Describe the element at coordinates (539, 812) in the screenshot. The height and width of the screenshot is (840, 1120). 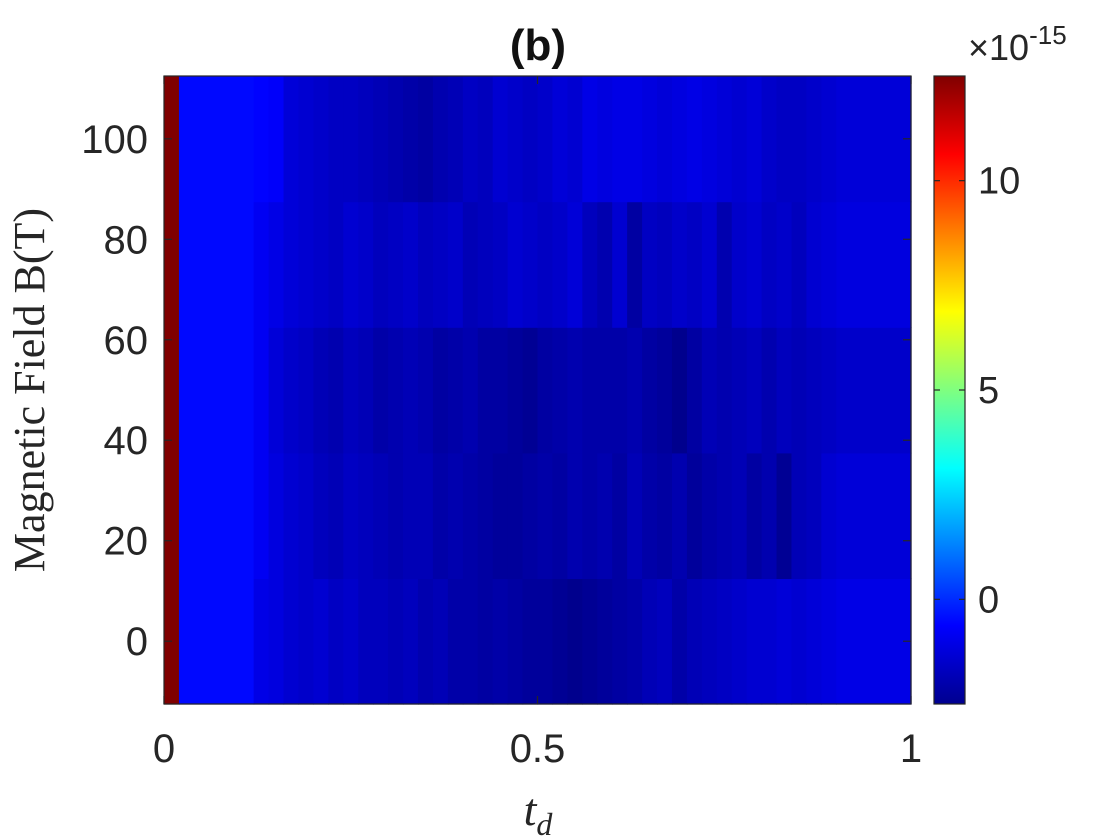
I see `x-axis-label: td` at that location.